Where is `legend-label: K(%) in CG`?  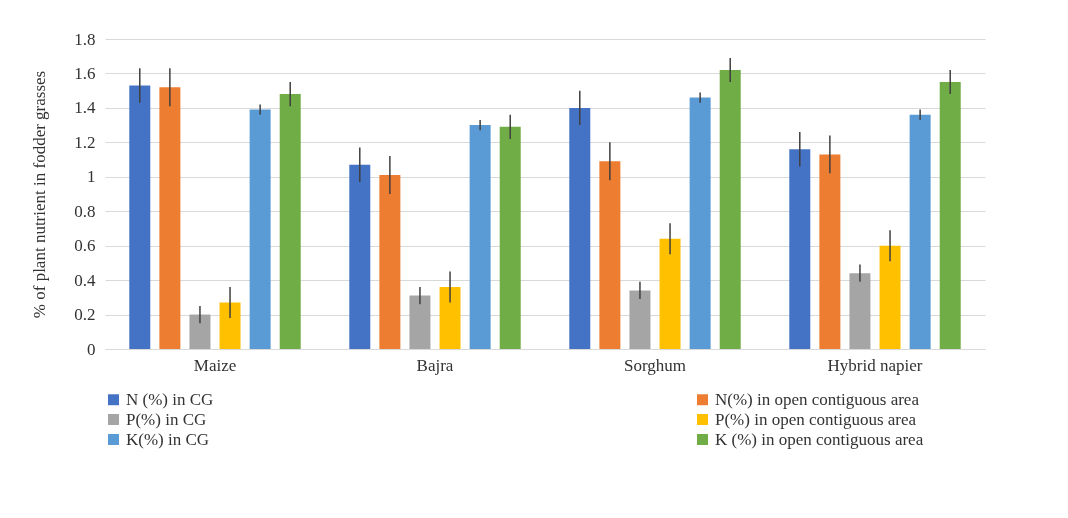 legend-label: K(%) in CG is located at coordinates (168, 439).